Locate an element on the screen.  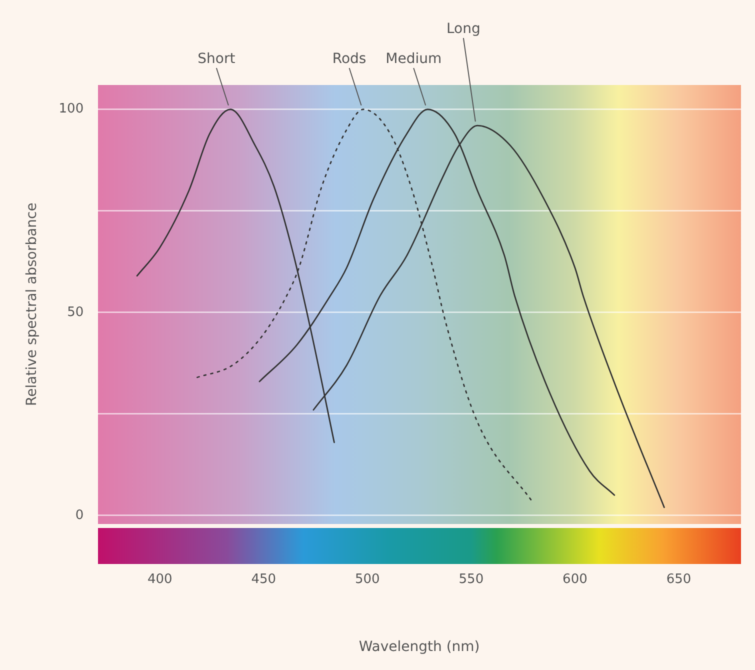
y-axis-title: Relative spectral absorbance is located at coordinates (32, 304).